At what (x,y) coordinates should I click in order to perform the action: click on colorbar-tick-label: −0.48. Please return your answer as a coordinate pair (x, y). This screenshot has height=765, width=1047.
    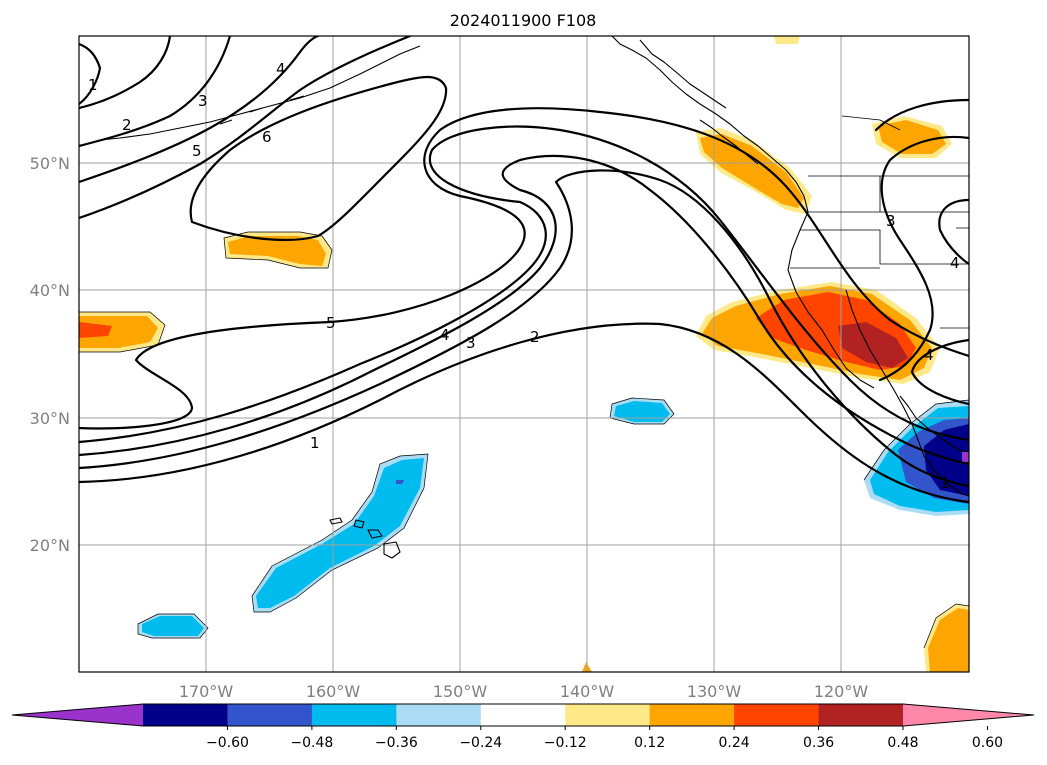
    Looking at the image, I should click on (311, 743).